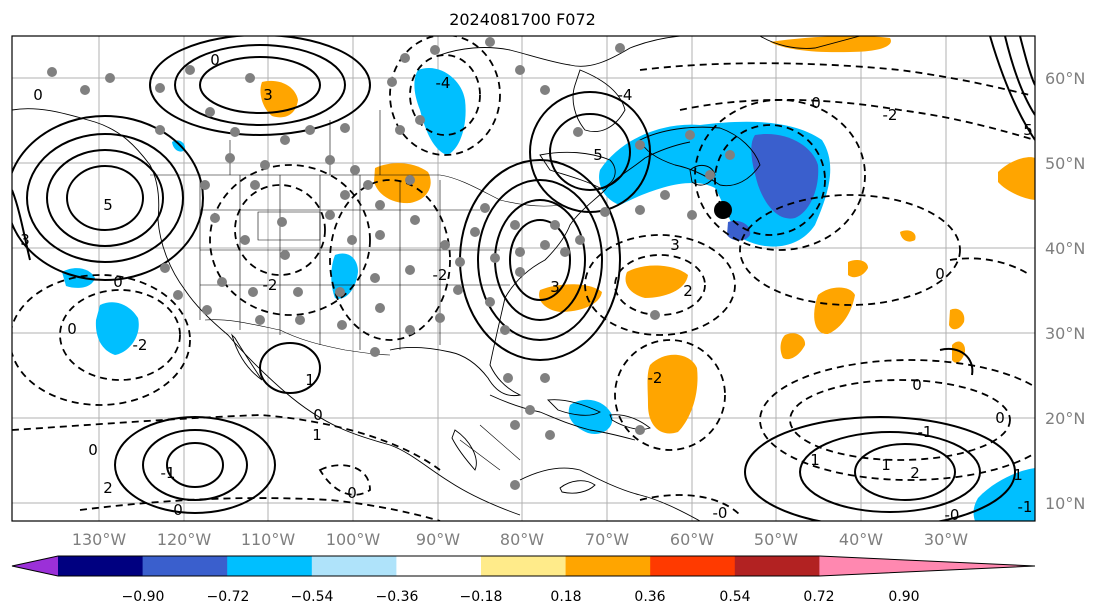  What do you see at coordinates (818, 597) in the screenshot?
I see `colorbar-tick-label: 0.72` at bounding box center [818, 597].